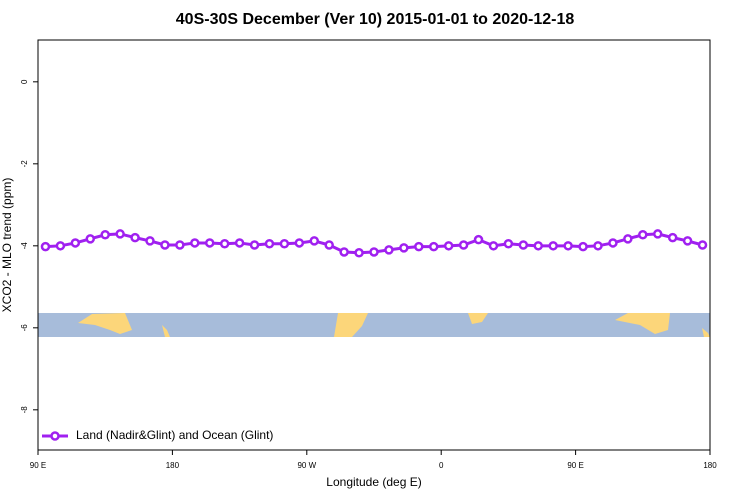 The width and height of the screenshot is (750, 500). What do you see at coordinates (174, 435) in the screenshot?
I see `legend-label: Land (Nadir&Glint) and Ocean (Glint)` at bounding box center [174, 435].